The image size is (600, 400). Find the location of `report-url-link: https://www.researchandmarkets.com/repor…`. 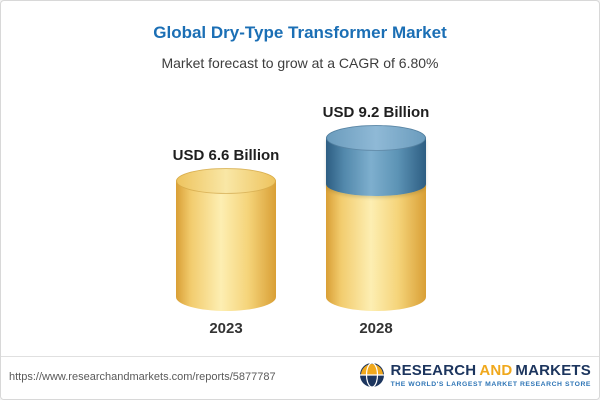

report-url-link: https://www.researchandmarkets.com/repor… is located at coordinates (142, 377).